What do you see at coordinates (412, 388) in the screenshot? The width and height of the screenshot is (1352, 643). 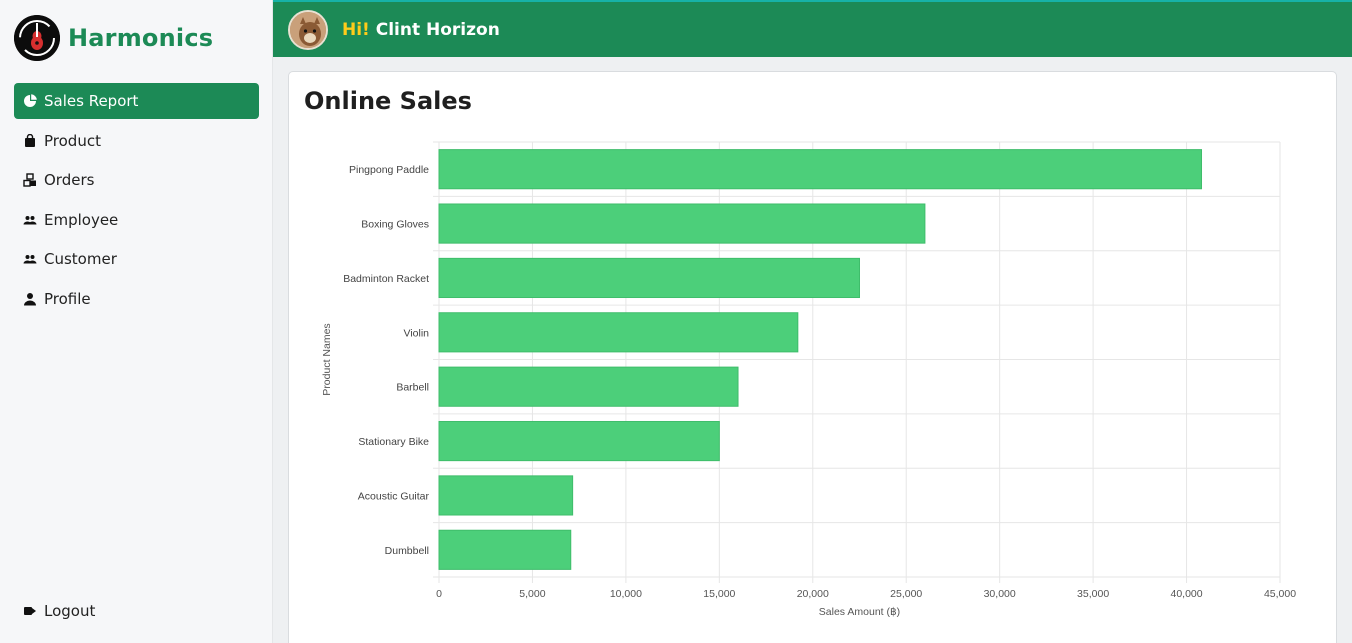 I see `category-label: Barbell` at bounding box center [412, 388].